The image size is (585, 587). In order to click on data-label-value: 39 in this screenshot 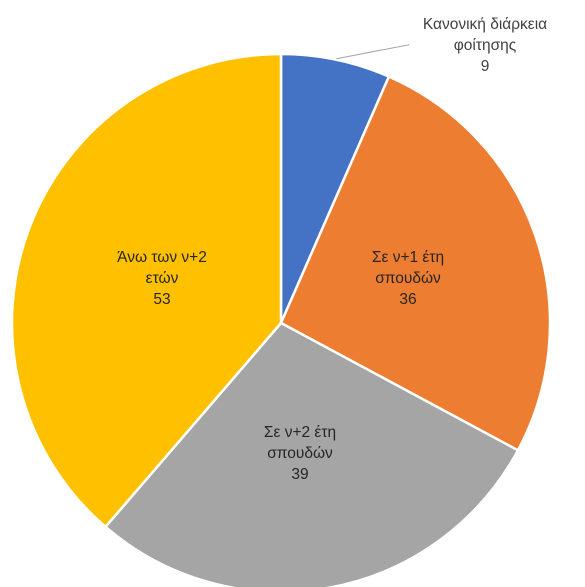, I will do `click(299, 474)`.